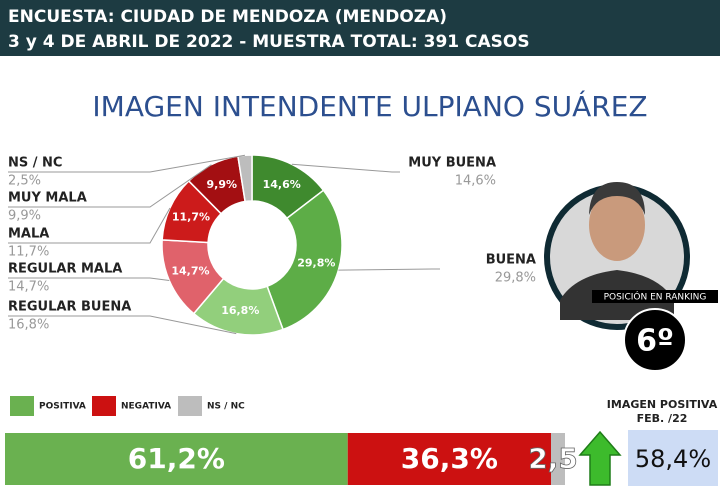  Describe the element at coordinates (24, 181) in the screenshot. I see `side-value-label: 2,5%` at that location.